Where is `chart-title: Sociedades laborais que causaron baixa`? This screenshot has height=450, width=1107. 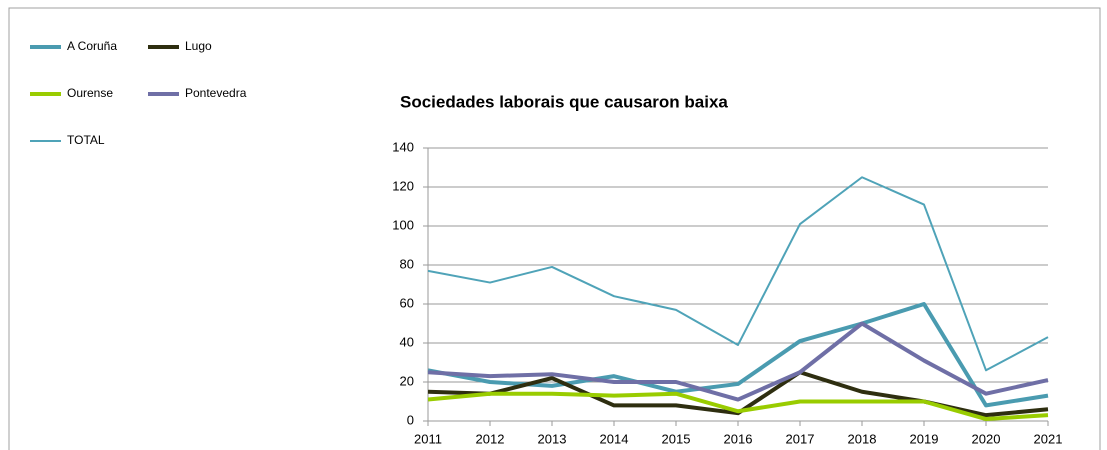 chart-title: Sociedades laborais que causaron baixa is located at coordinates (564, 101).